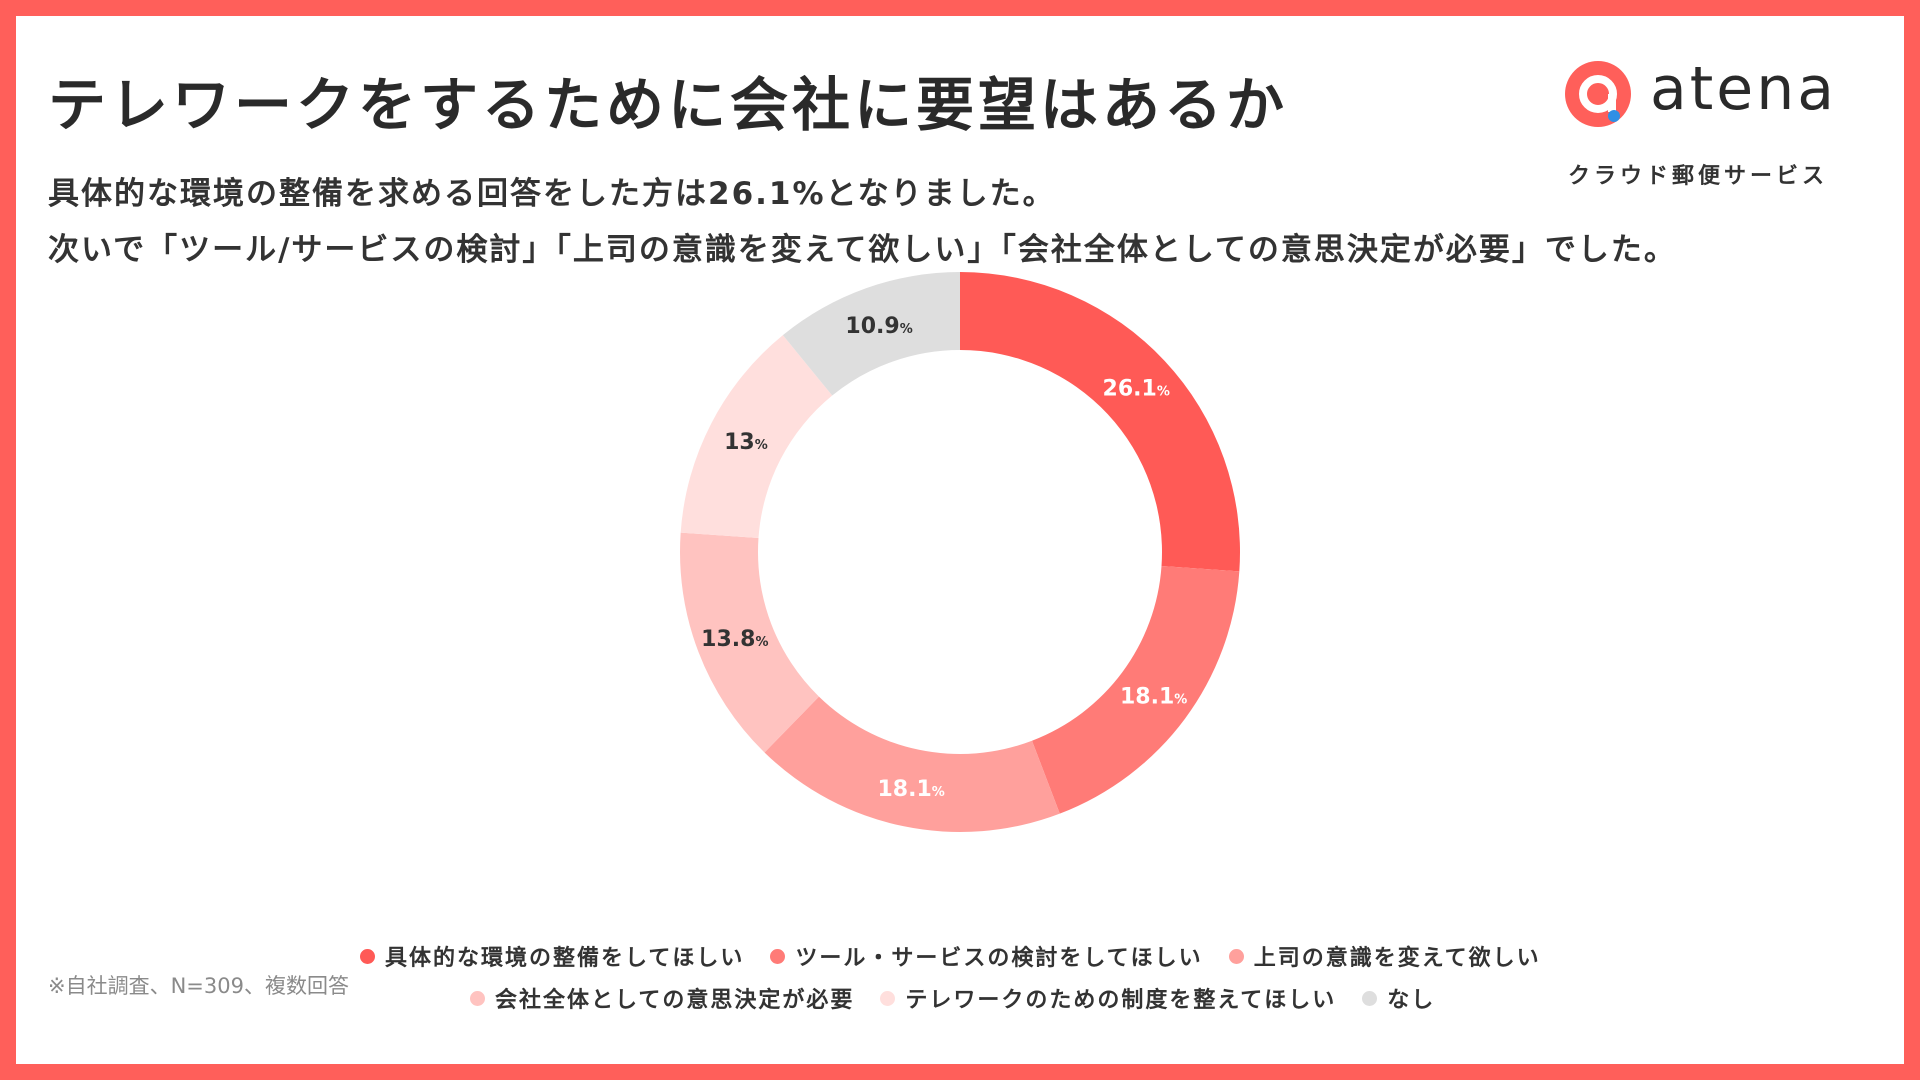  Describe the element at coordinates (1411, 1000) in the screenshot. I see `legend-label: なし` at that location.